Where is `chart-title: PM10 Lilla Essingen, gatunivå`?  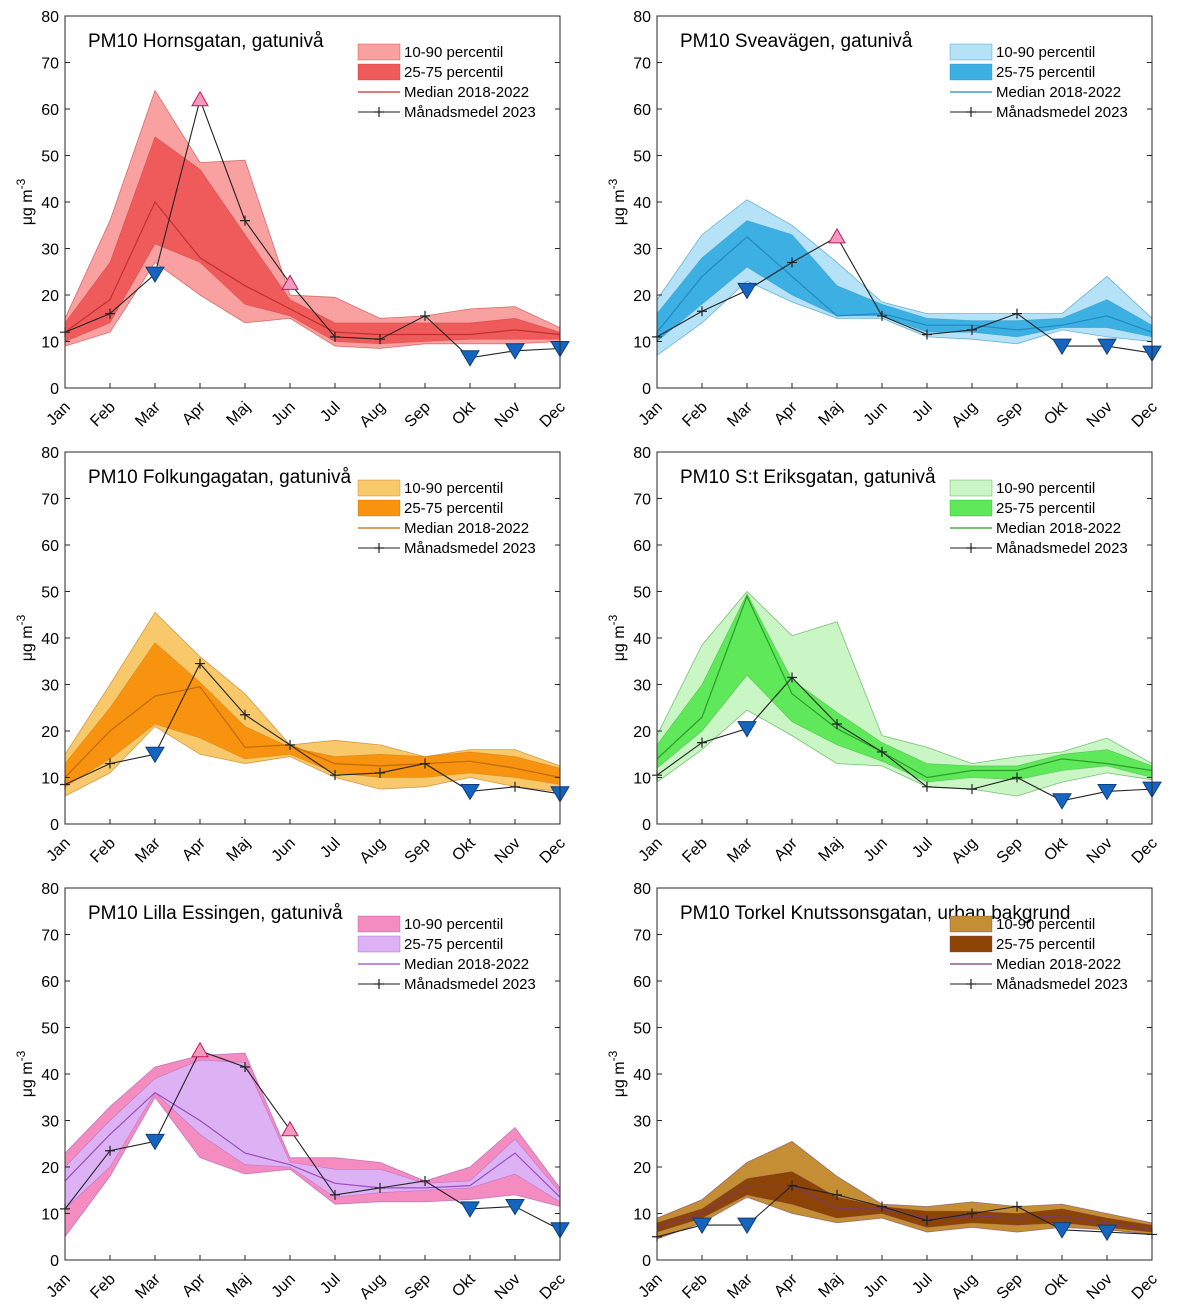 chart-title: PM10 Lilla Essingen, gatunivå is located at coordinates (215, 913).